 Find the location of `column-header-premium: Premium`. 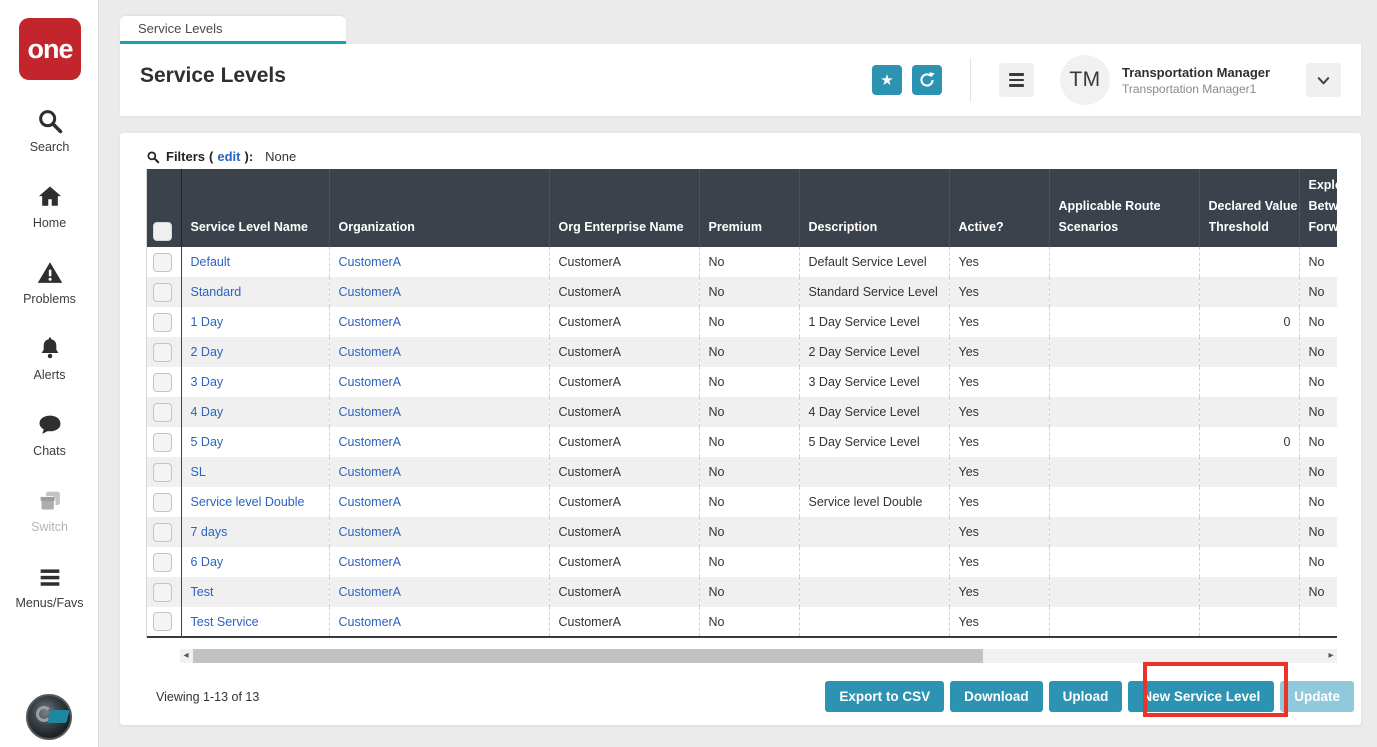

column-header-premium: Premium is located at coordinates (749, 208).